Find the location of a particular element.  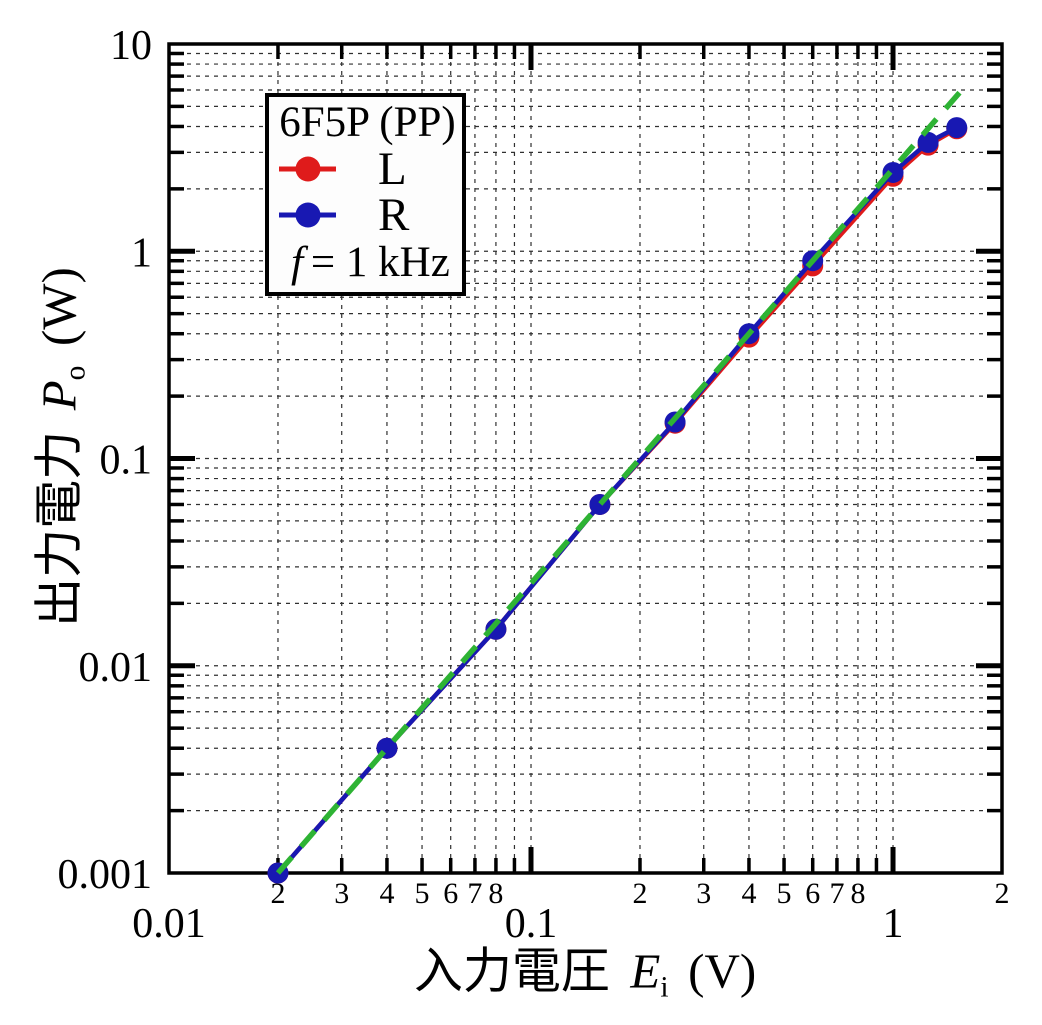

r-series-swatch is located at coordinates (307, 215).